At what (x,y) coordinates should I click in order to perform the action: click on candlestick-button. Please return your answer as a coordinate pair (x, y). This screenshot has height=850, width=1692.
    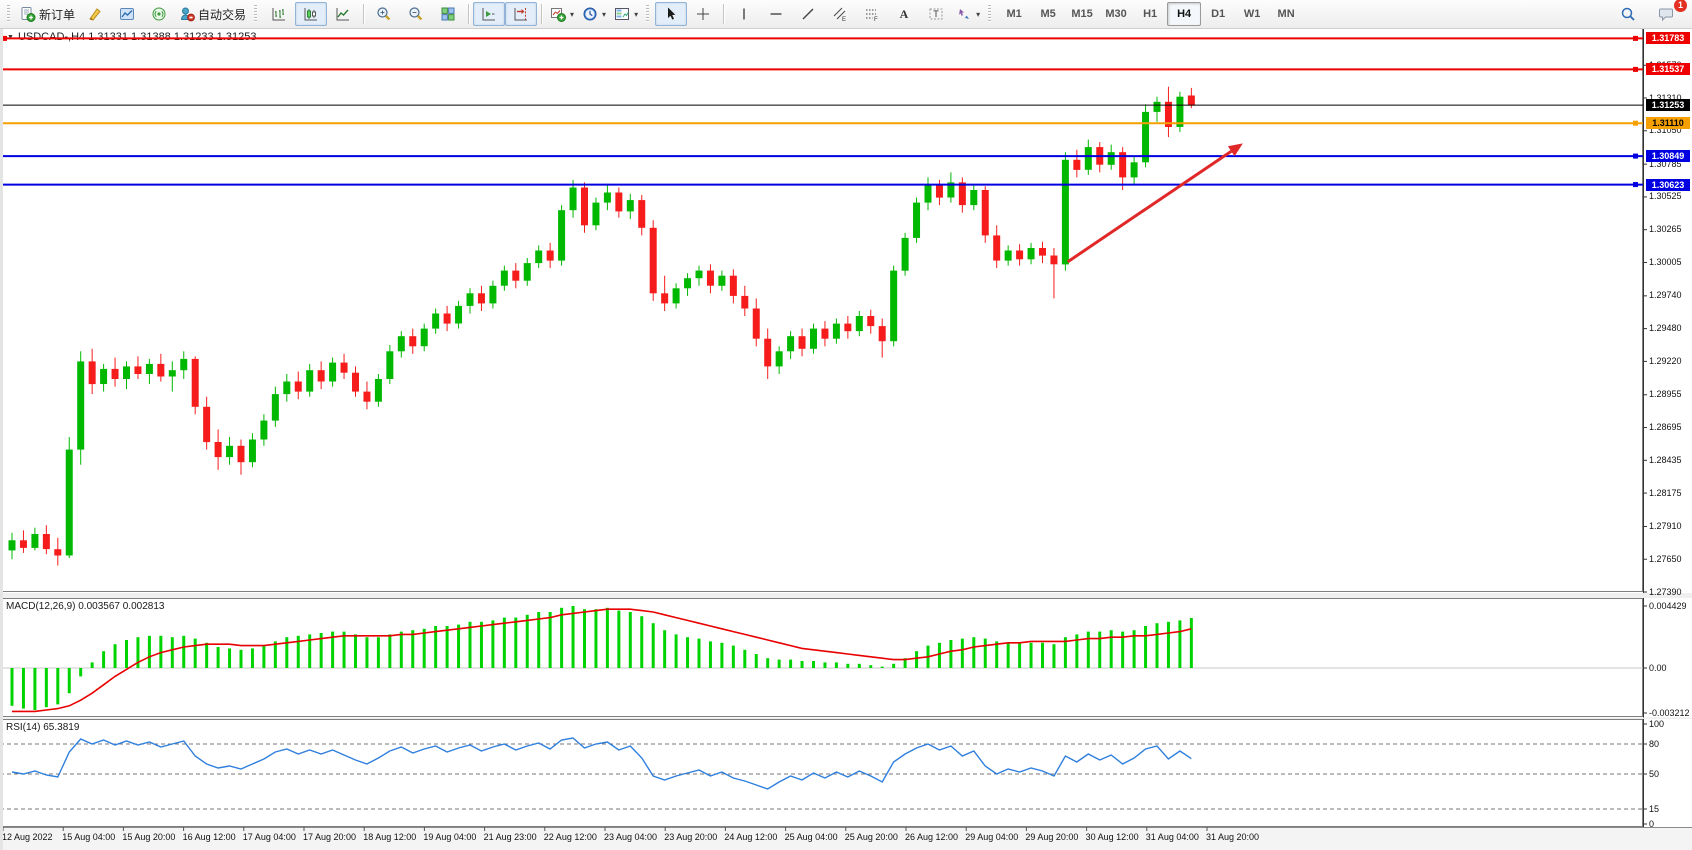
    Looking at the image, I should click on (311, 14).